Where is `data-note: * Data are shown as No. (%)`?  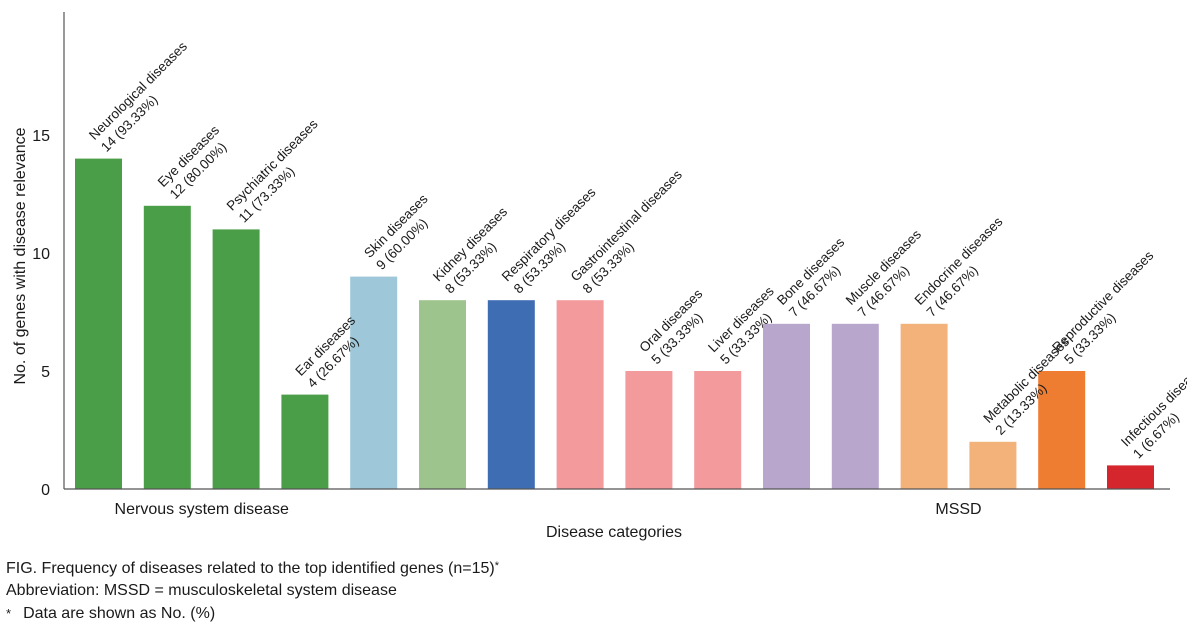
data-note: * Data are shown as No. (%) is located at coordinates (110, 614).